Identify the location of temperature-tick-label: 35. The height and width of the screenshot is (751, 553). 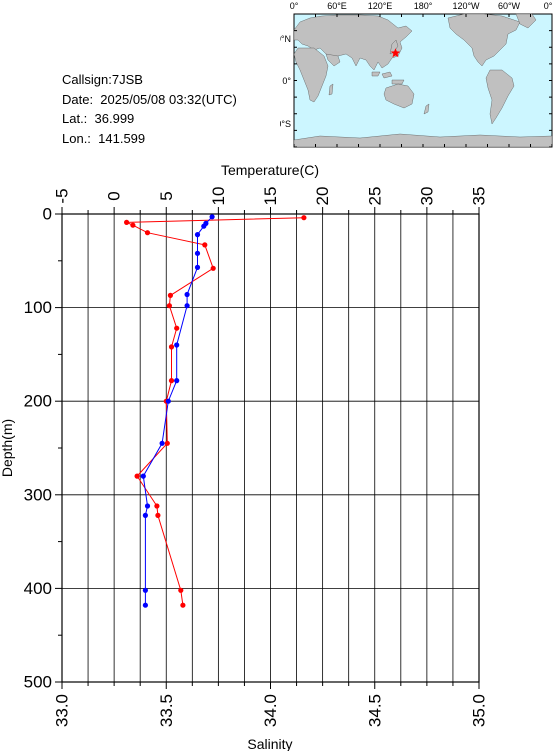
(479, 196).